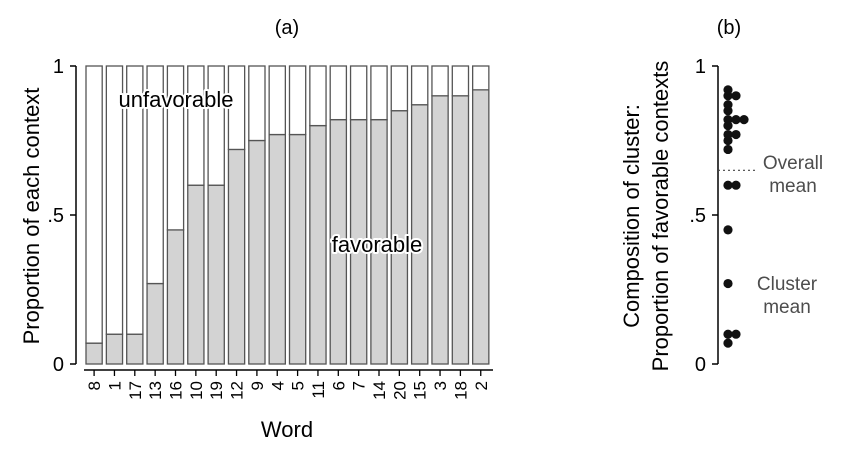 The height and width of the screenshot is (460, 844). What do you see at coordinates (58, 365) in the screenshot?
I see `panel-a-y-tick-label: 0` at bounding box center [58, 365].